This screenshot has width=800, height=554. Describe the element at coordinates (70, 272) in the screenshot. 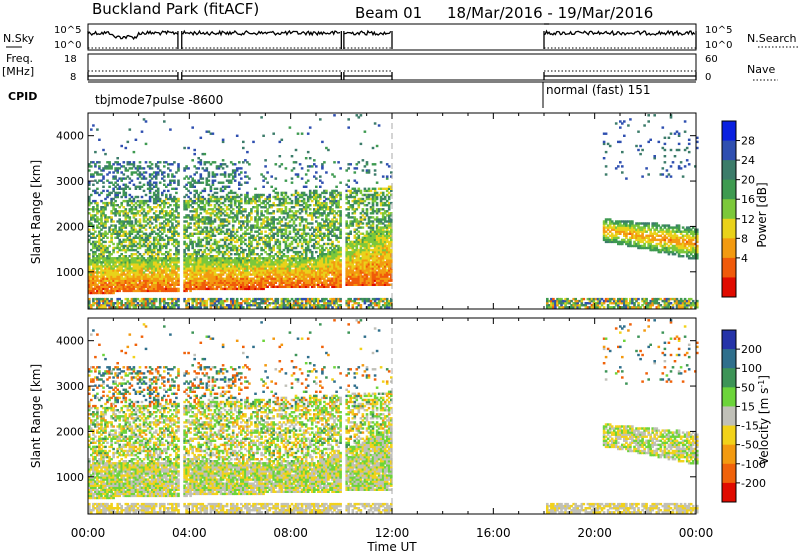

I see `power-ytick-0: 1000` at that location.